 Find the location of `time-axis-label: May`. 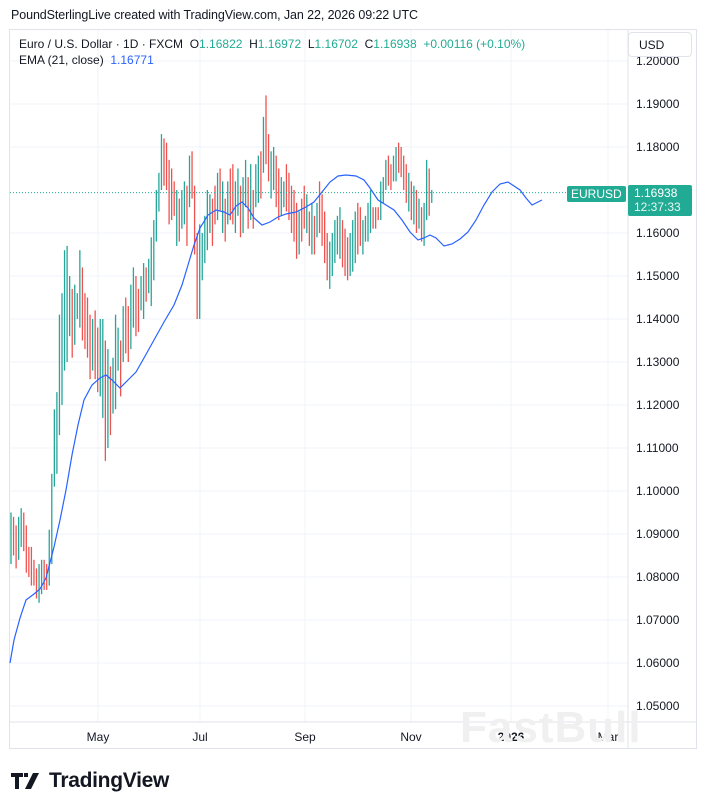

time-axis-label: May is located at coordinates (98, 737).